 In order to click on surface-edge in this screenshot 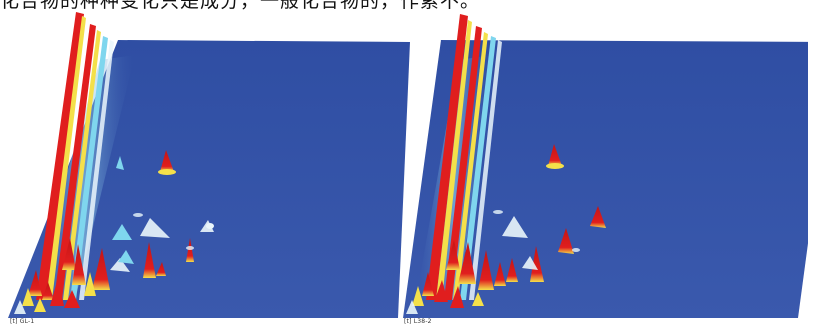, I will do `click(421, 179)`.